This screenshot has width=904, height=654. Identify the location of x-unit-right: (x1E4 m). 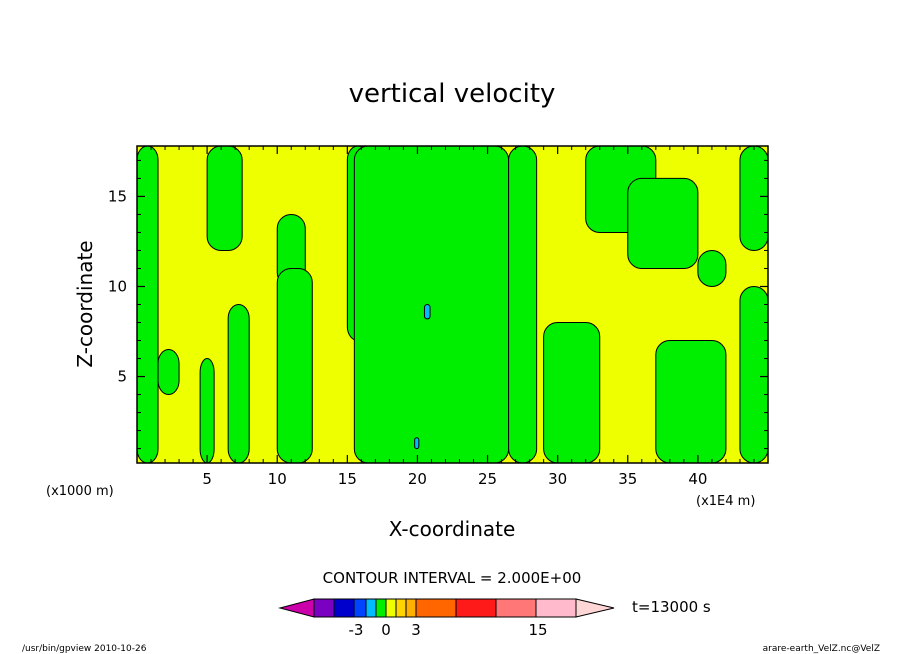
(725, 501).